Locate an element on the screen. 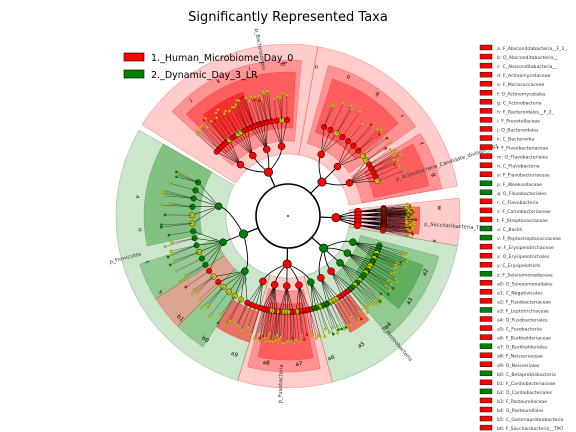 The image size is (576, 432). clade-letter: n is located at coordinates (316, 67).